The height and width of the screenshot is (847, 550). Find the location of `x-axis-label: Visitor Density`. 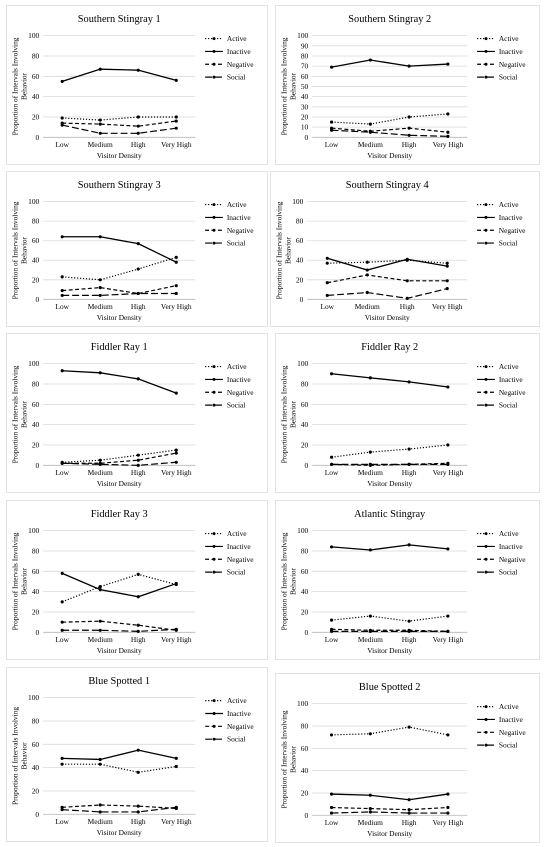

x-axis-label: Visitor Density is located at coordinates (119, 832).